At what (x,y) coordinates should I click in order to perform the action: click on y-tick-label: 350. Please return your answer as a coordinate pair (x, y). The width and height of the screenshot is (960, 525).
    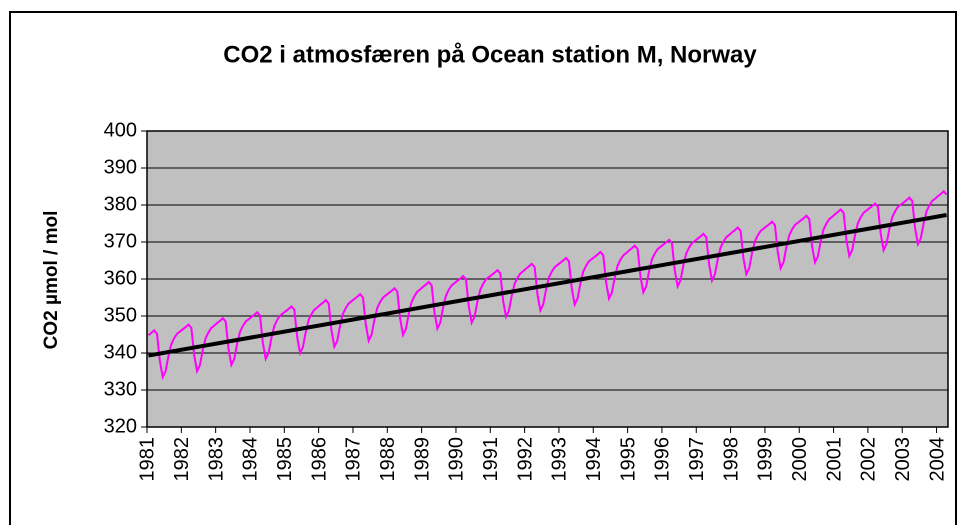
    Looking at the image, I should click on (120, 315).